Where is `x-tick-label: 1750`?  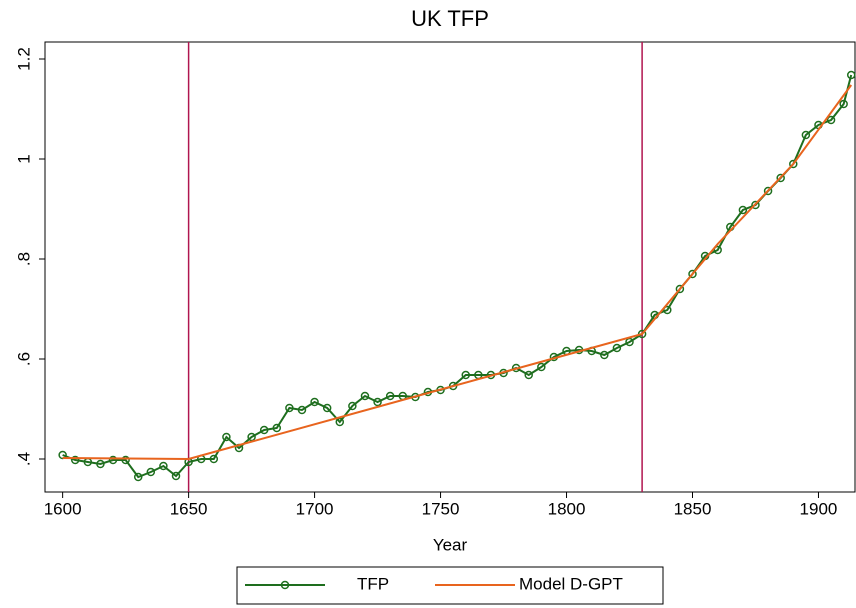 x-tick-label: 1750 is located at coordinates (441, 508).